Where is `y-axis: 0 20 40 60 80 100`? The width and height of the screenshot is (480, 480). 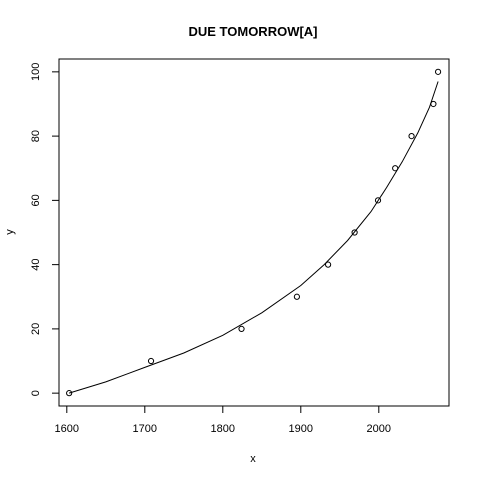 y-axis: 0 20 40 60 80 100 is located at coordinates (45, 229).